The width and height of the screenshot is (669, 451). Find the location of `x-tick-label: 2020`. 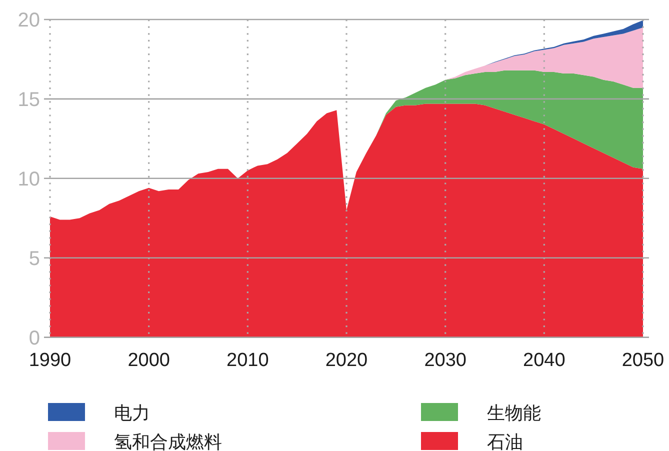

x-tick-label: 2020 is located at coordinates (346, 360).